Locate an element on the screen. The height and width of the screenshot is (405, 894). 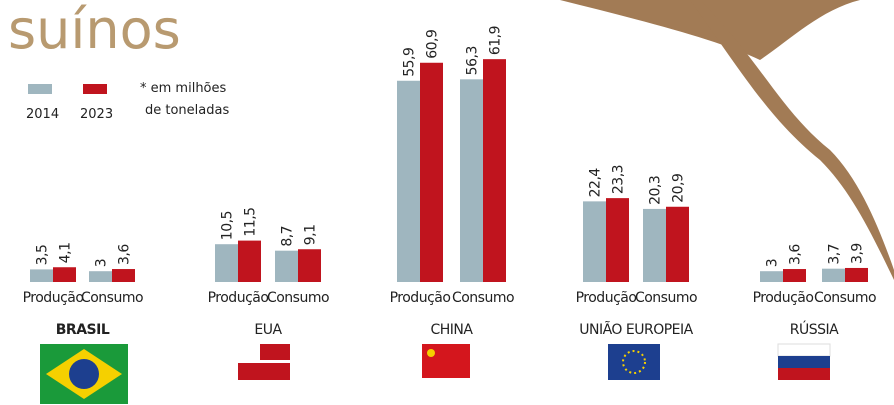
legend-label: 2014 is located at coordinates (42, 114).